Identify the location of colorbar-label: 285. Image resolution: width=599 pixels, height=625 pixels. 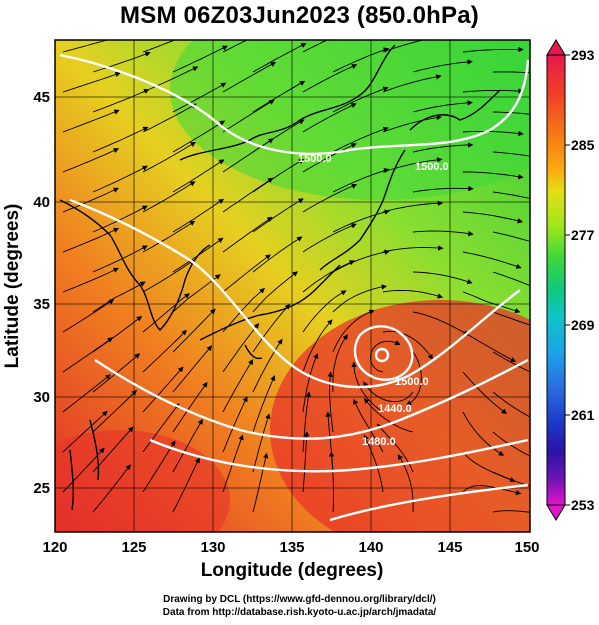
(583, 145).